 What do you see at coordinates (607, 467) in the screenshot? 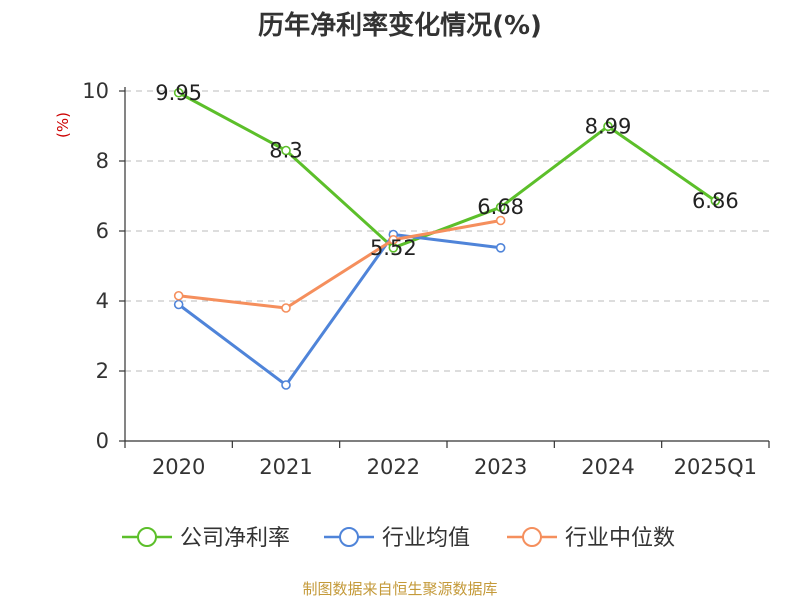
I see `x-tick-label: 2024` at bounding box center [607, 467].